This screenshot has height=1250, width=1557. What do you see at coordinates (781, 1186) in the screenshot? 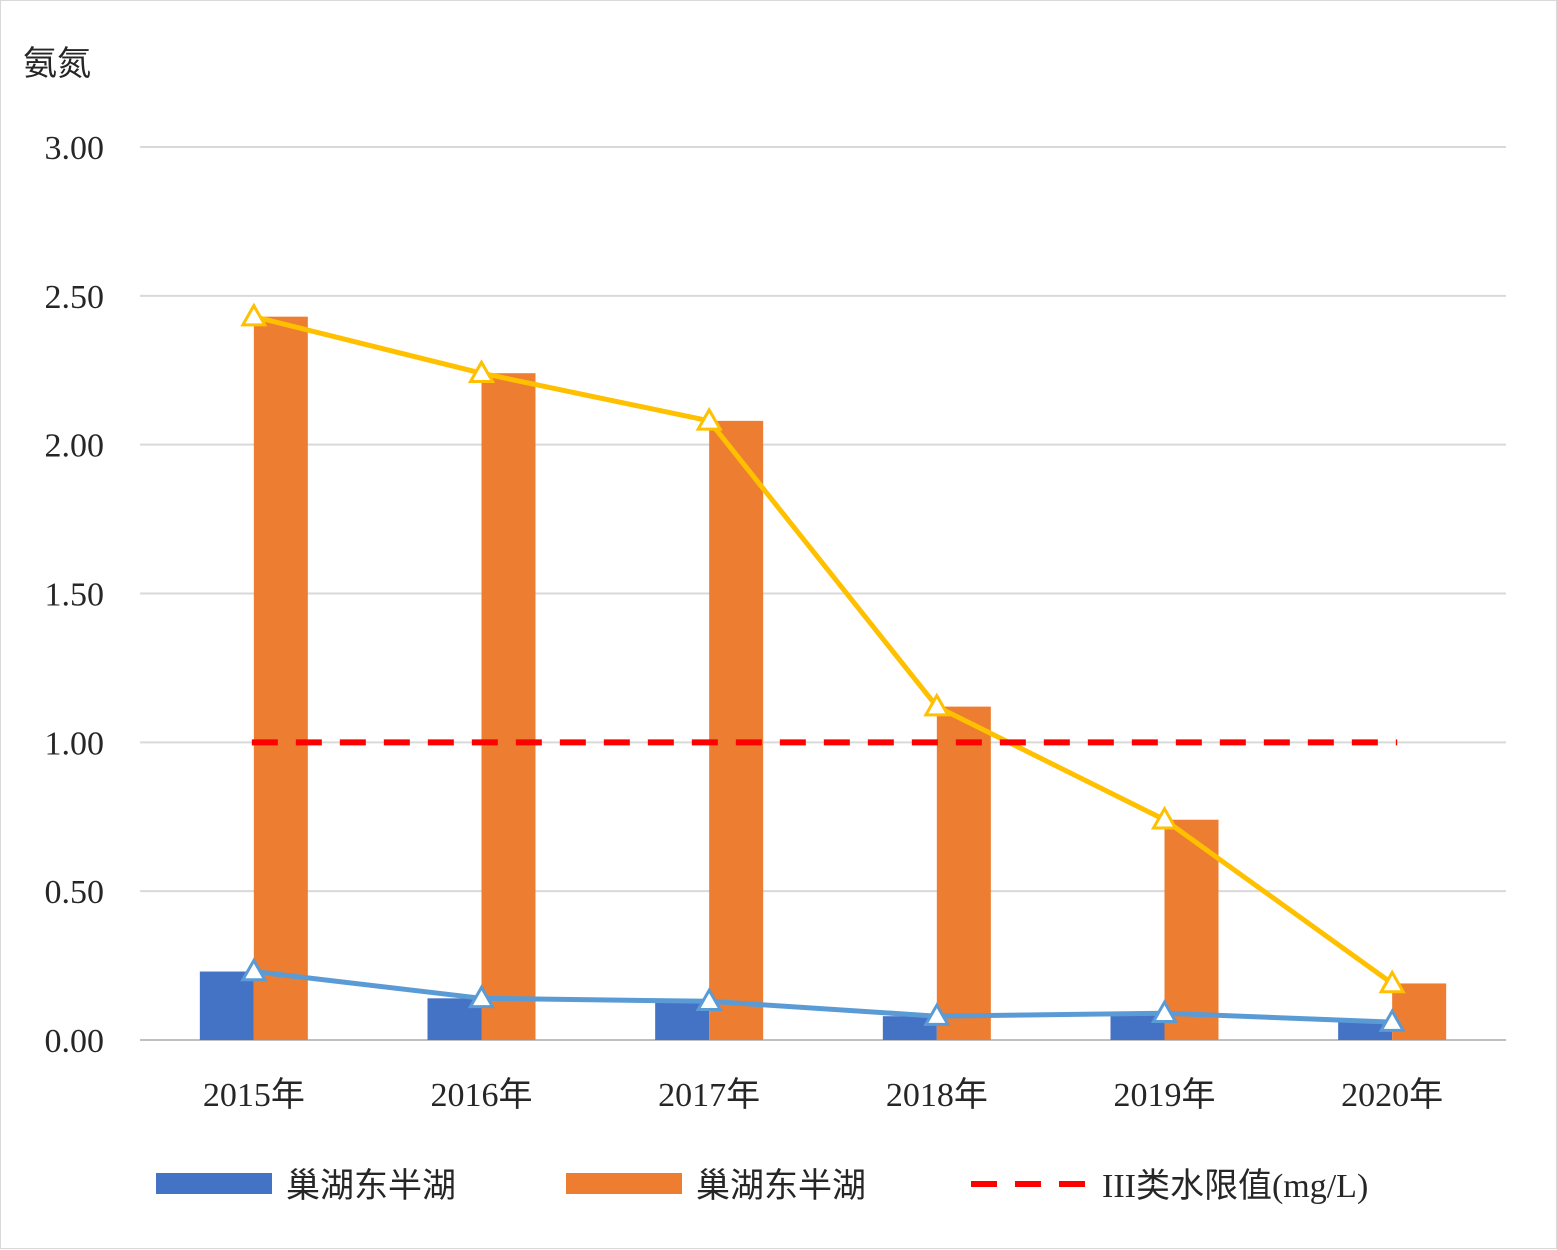
I see `legend-label-2: 巢湖东半湖` at bounding box center [781, 1186].